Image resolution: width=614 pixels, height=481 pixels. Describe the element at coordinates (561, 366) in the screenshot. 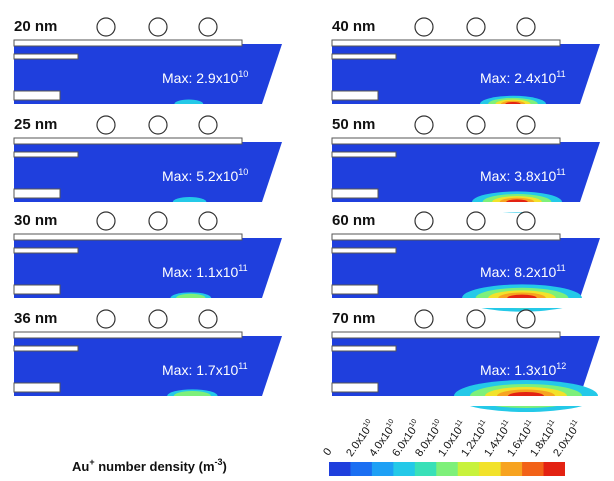

I see `max-exponent: 12` at that location.